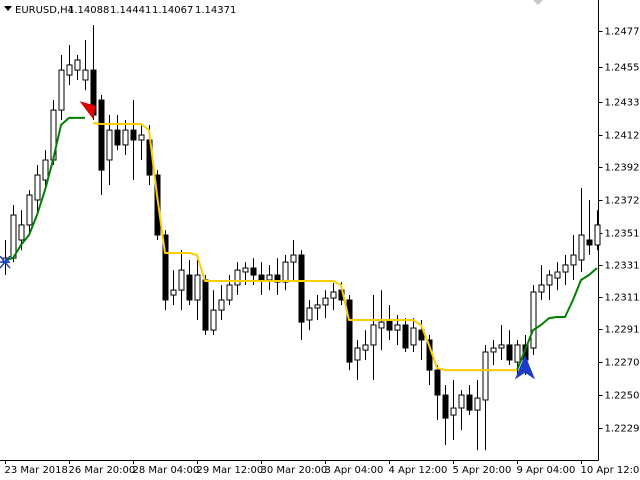  Describe the element at coordinates (5, 262) in the screenshot. I see `signal-marker` at that location.